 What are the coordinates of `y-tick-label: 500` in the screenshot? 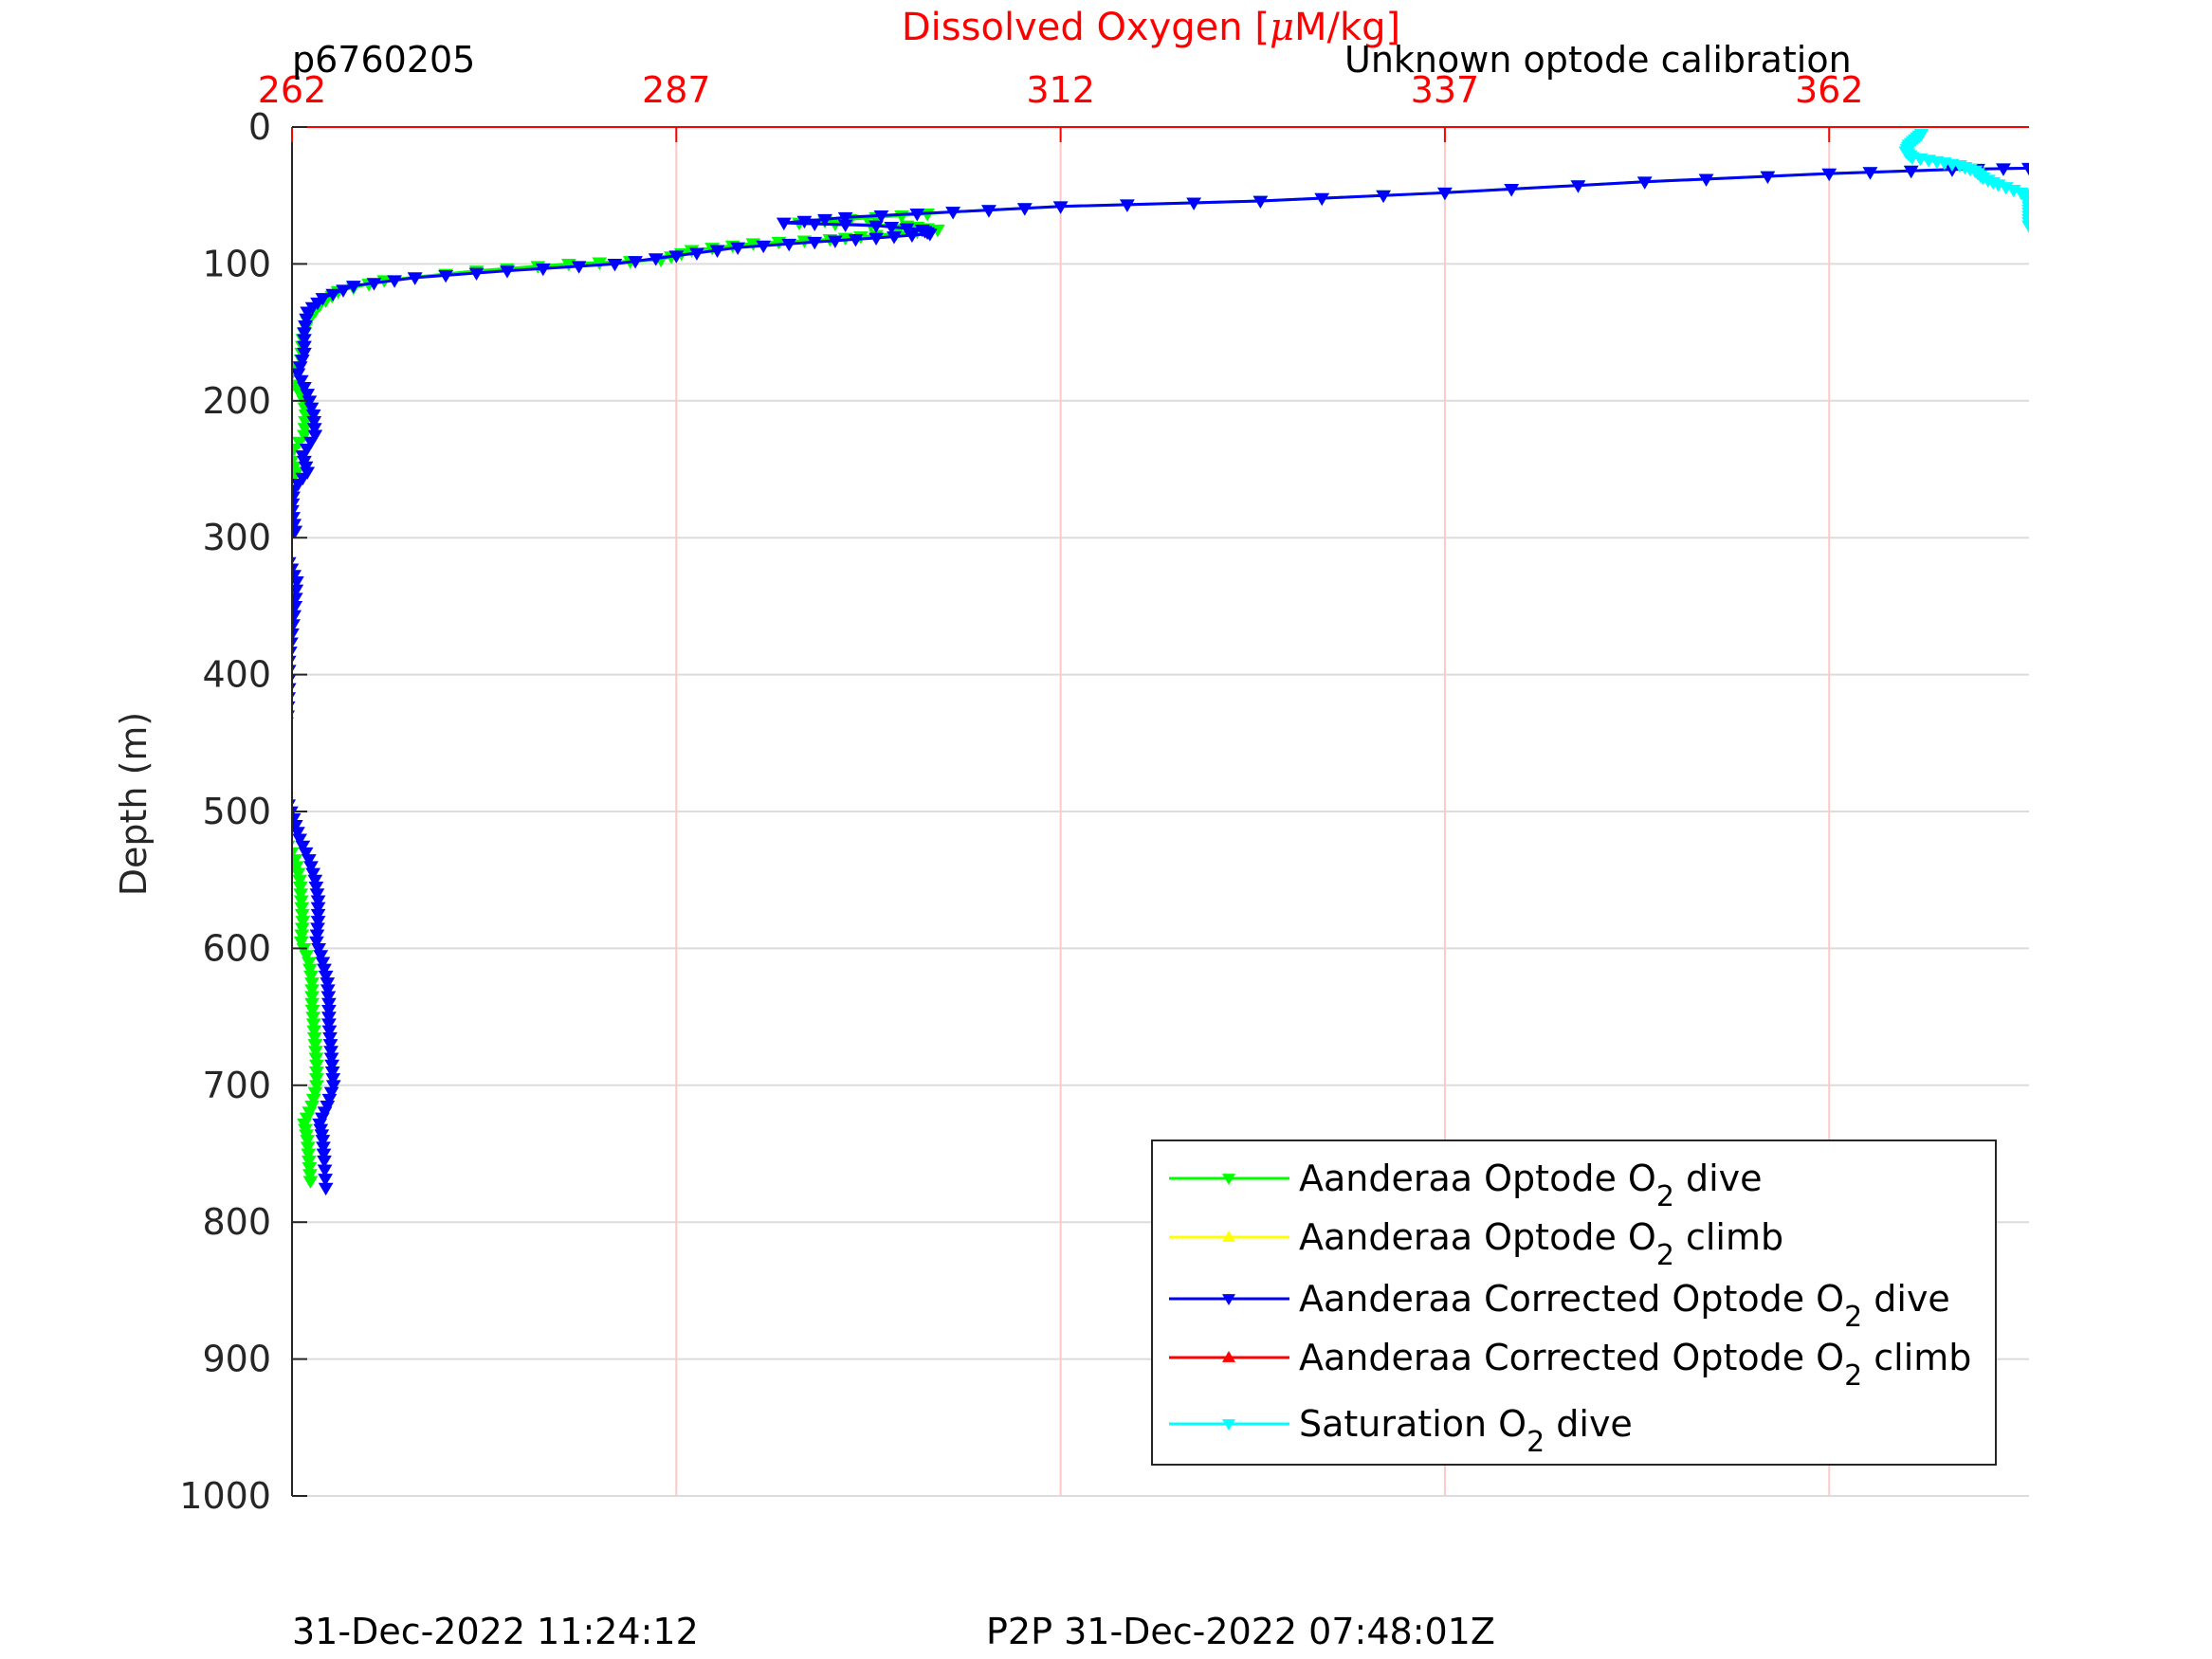 It's located at (236, 811).